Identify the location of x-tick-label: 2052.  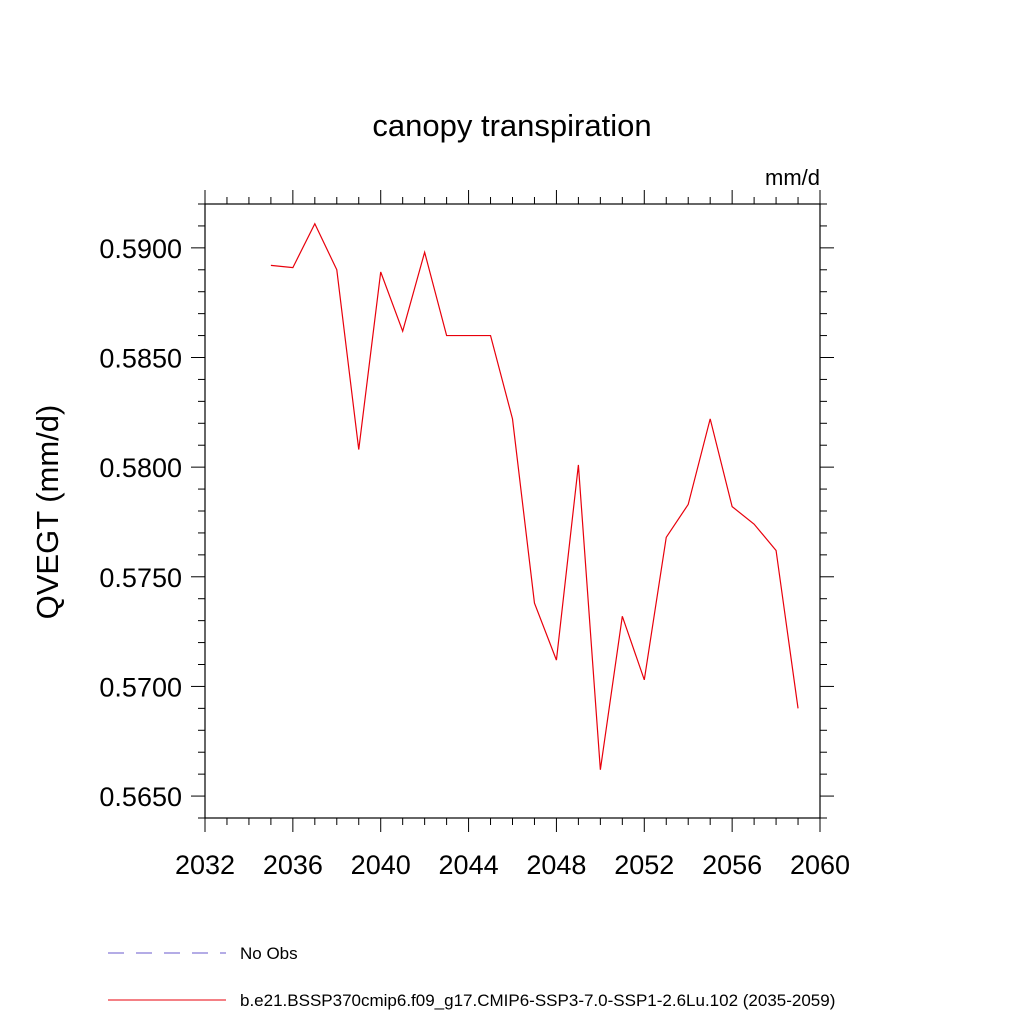
(644, 865).